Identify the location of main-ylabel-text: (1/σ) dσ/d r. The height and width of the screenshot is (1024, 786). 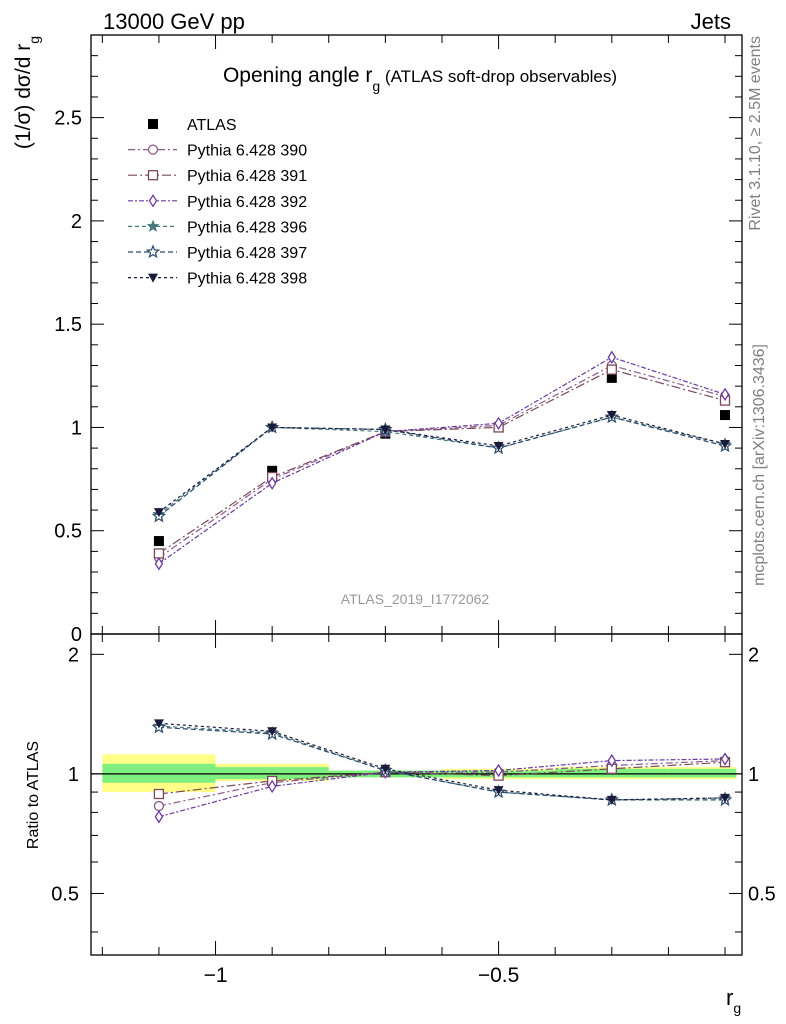
(23, 96).